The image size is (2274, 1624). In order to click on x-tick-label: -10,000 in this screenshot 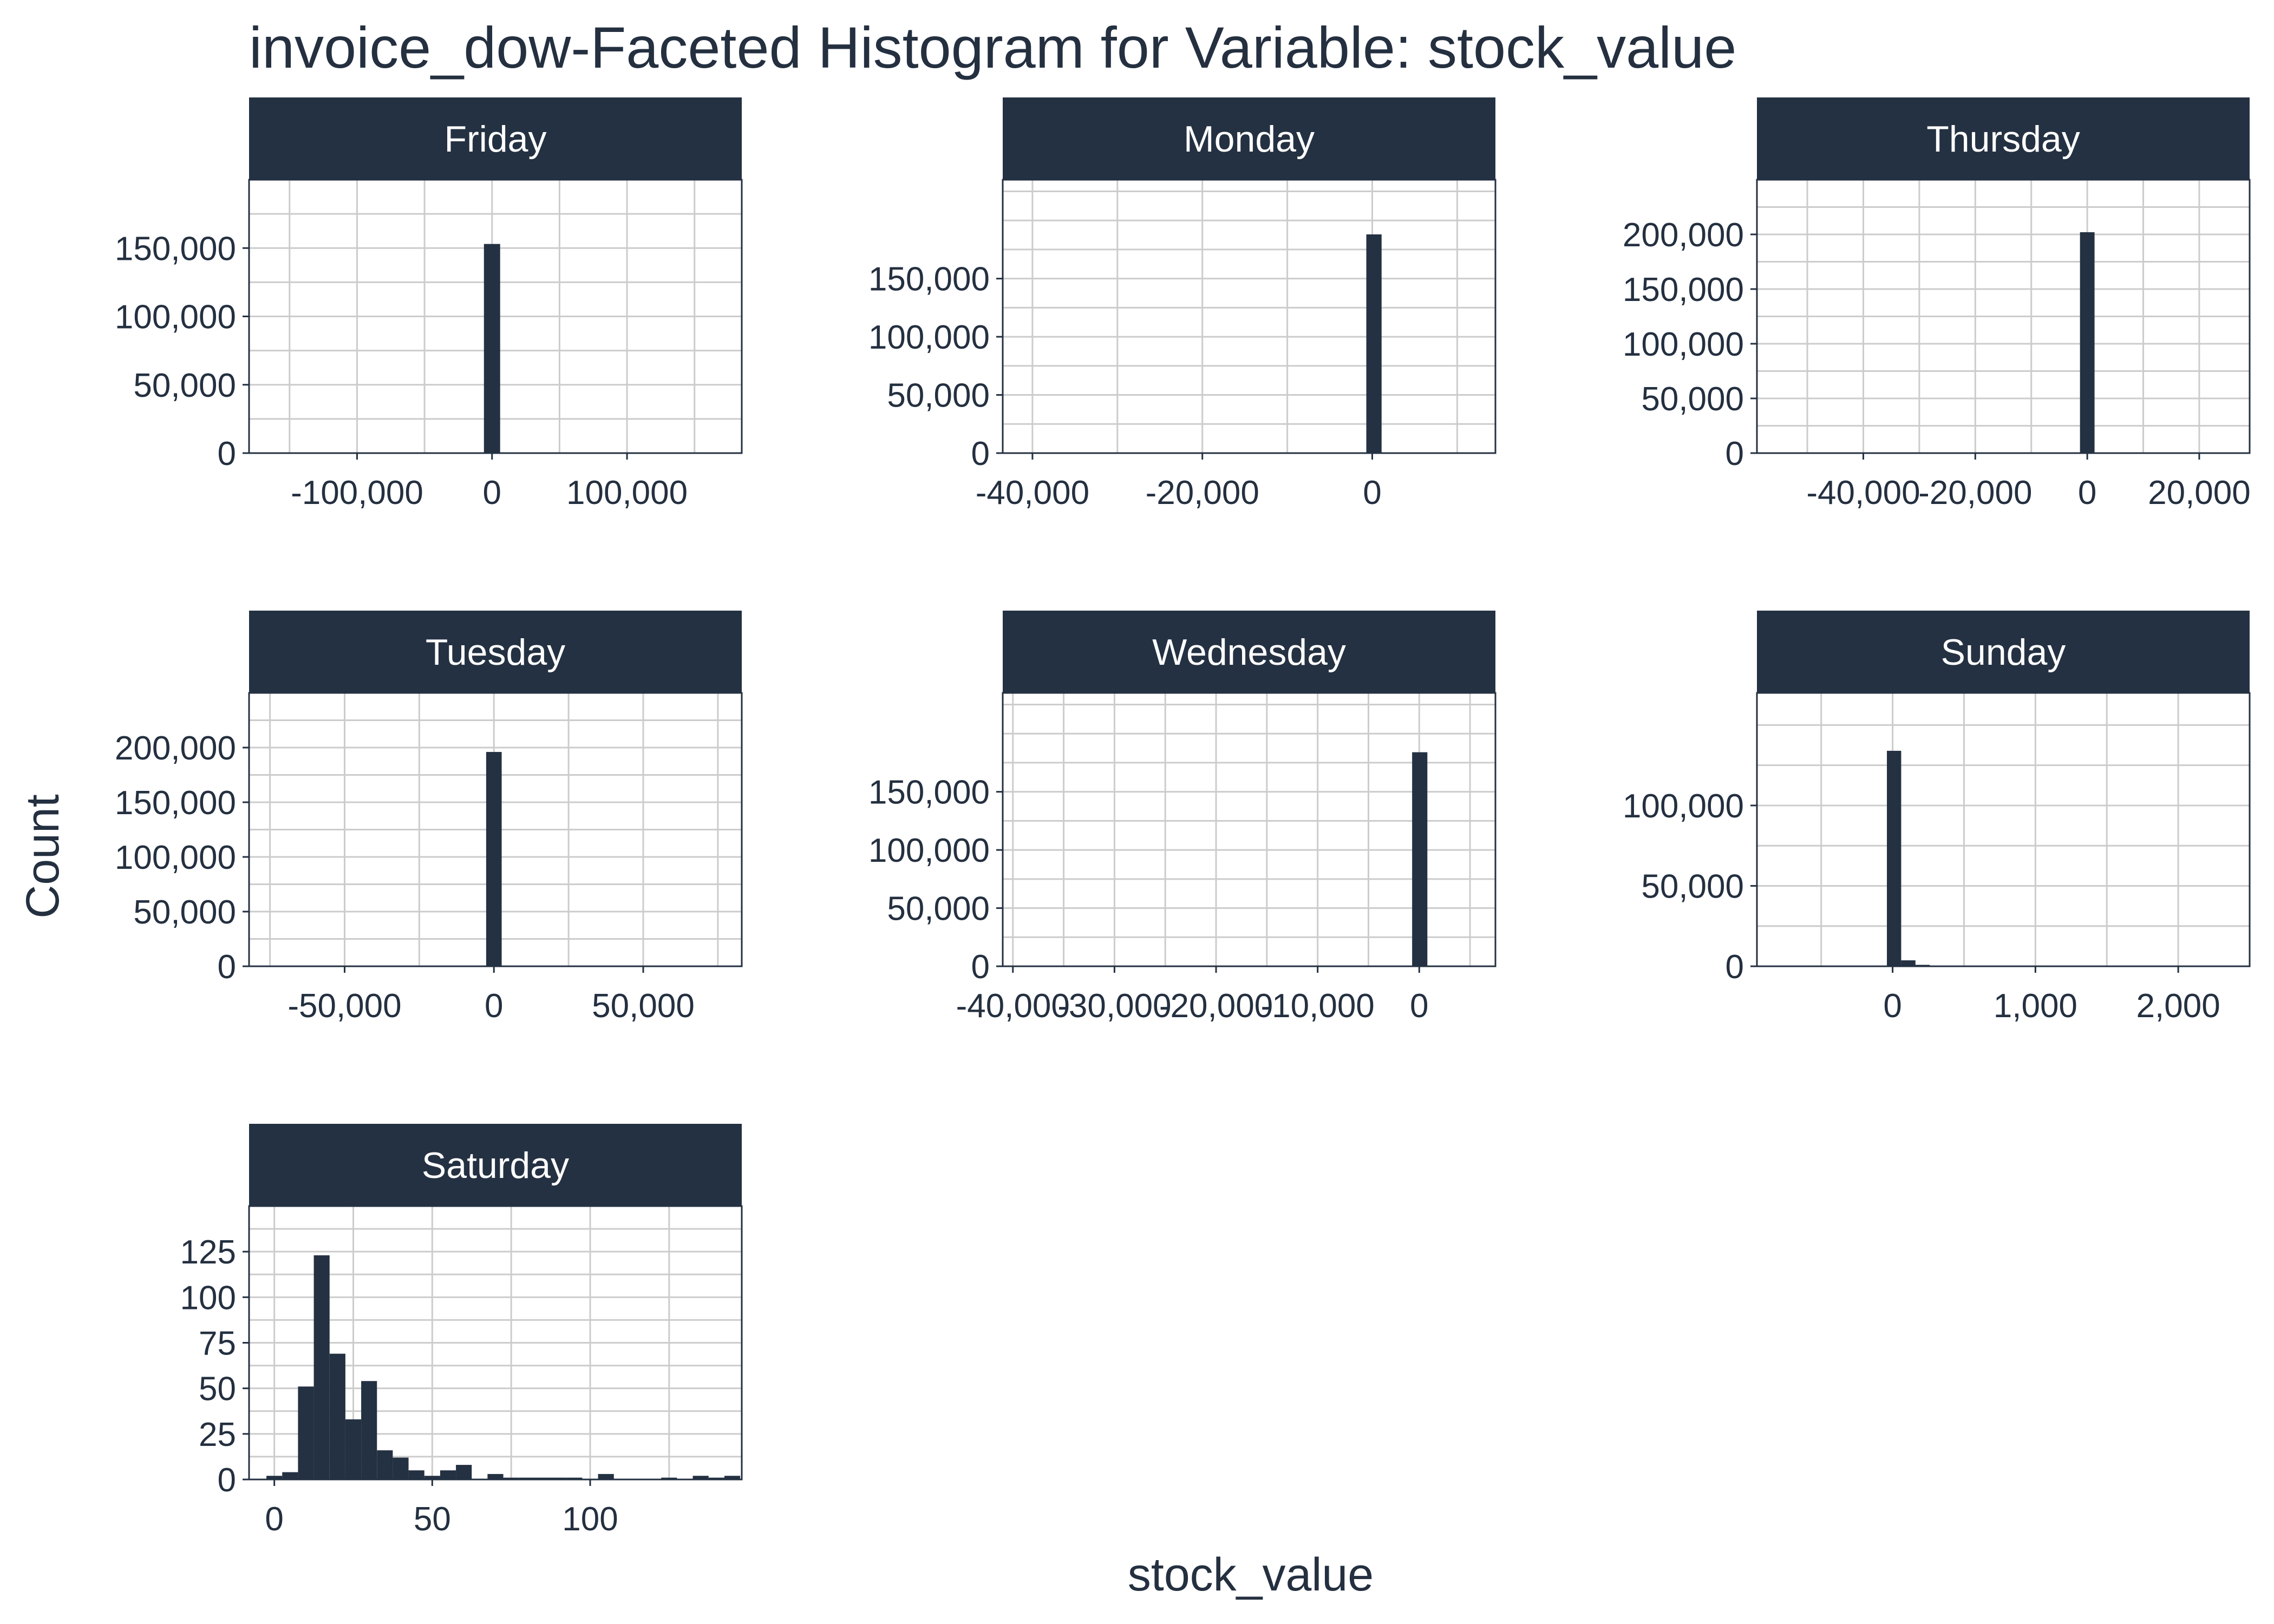, I will do `click(1318, 1006)`.